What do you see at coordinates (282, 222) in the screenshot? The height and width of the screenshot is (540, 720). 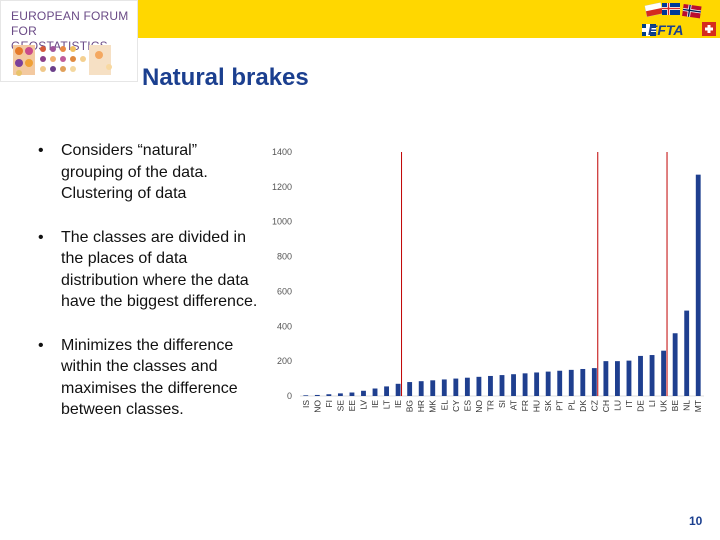 I see `y-tick-label: 1000` at bounding box center [282, 222].